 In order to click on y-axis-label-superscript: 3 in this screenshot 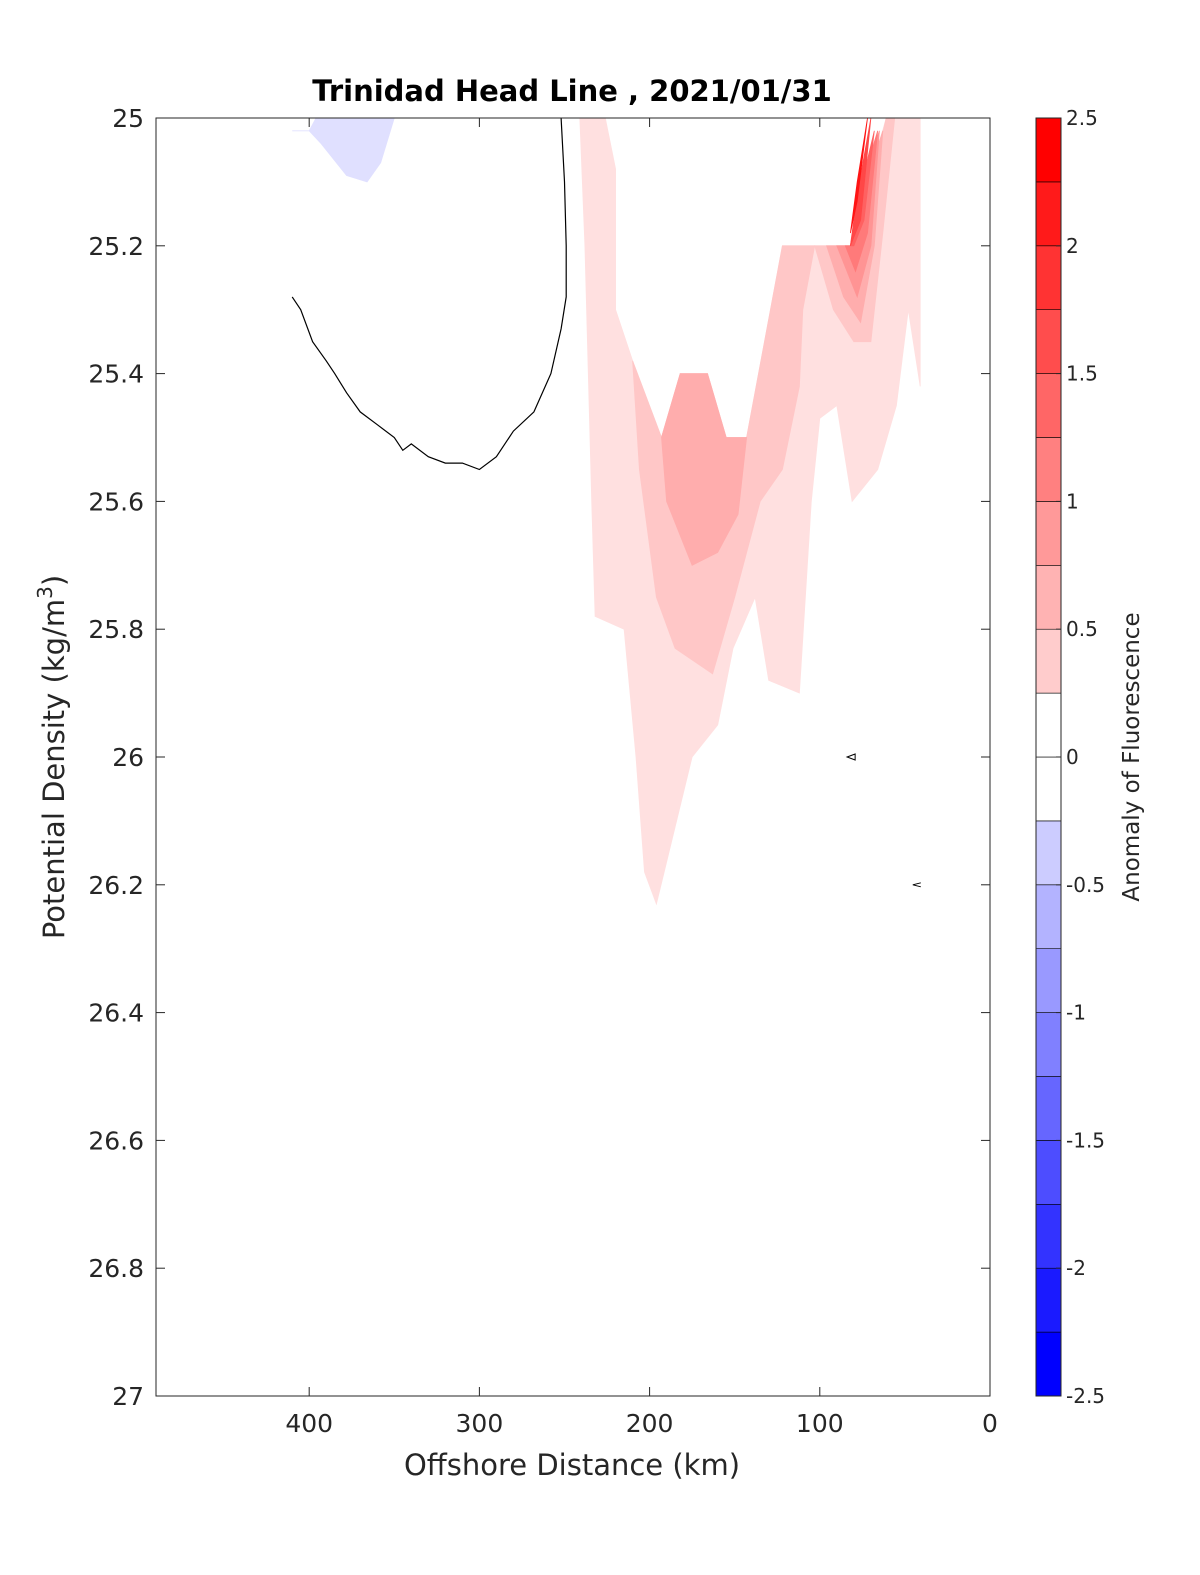, I will do `click(45, 592)`.